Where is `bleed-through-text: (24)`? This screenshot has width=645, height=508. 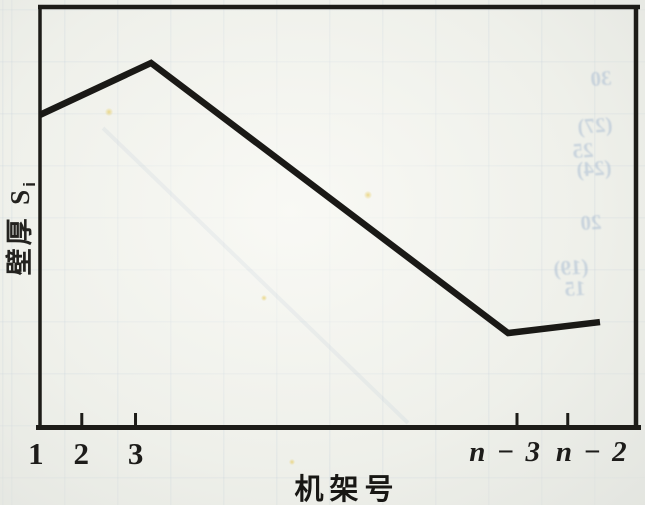
bleed-through-text: (24) is located at coordinates (594, 168).